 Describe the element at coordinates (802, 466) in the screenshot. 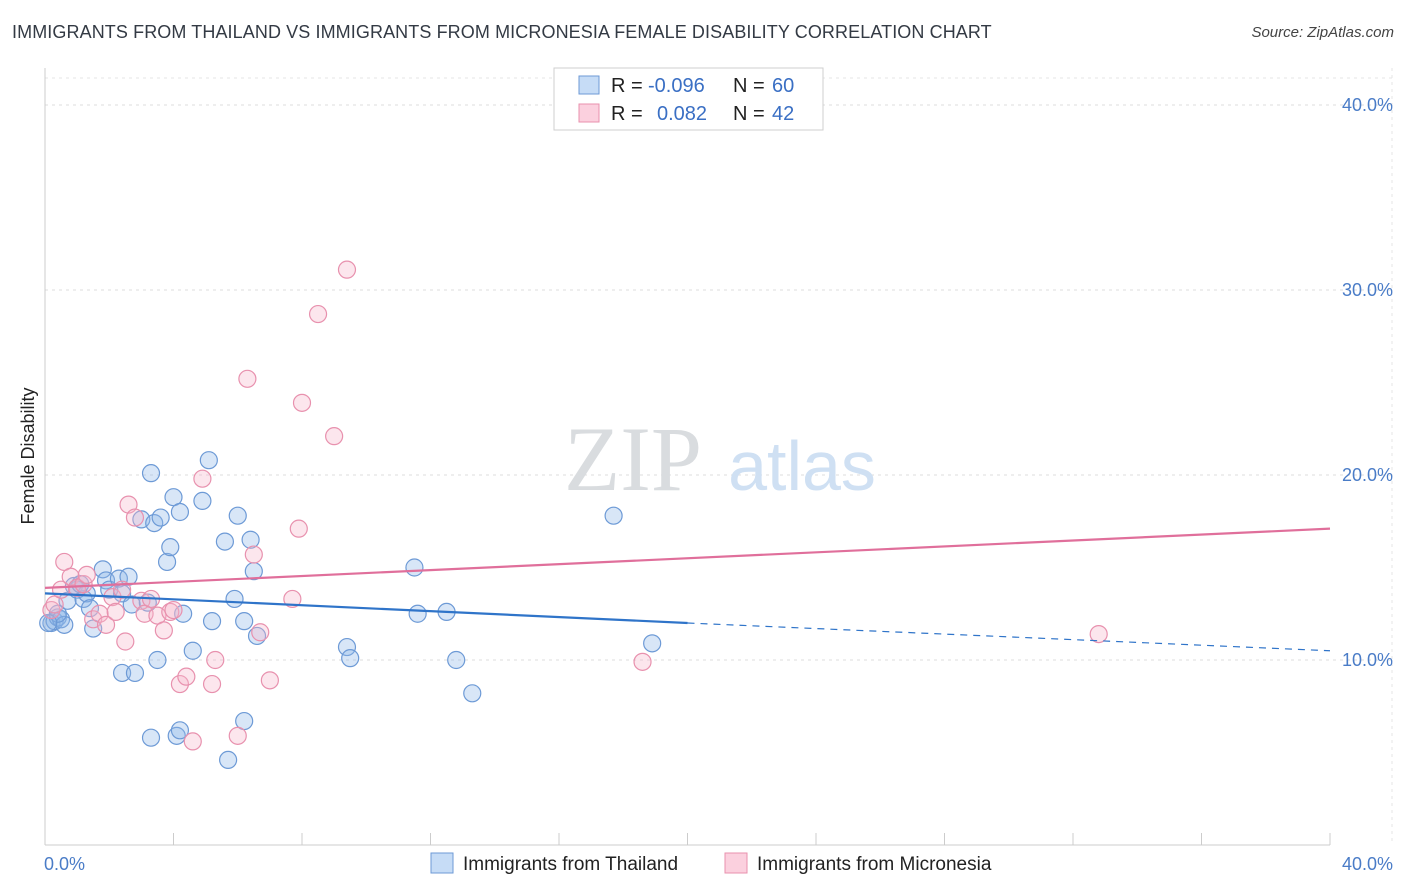

I see `watermark-atlas: atlas` at that location.